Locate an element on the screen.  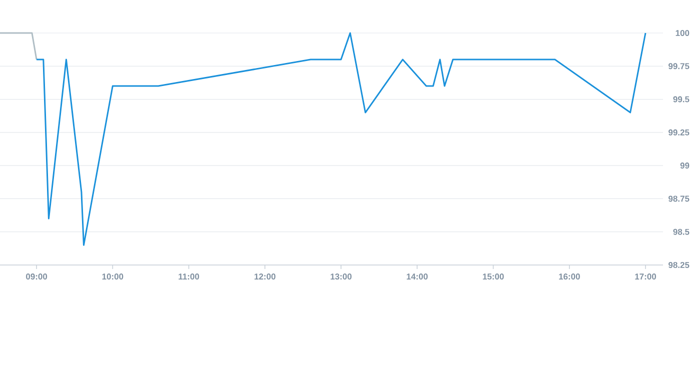
y-tick-label: 98.5 is located at coordinates (681, 231).